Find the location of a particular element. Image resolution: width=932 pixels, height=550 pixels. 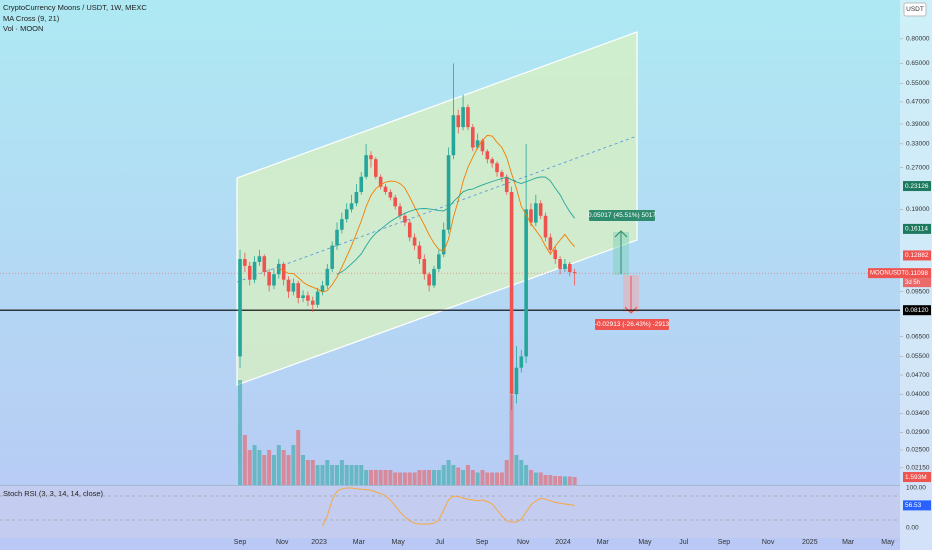

y-tick-label: 0.39000 is located at coordinates (918, 124).